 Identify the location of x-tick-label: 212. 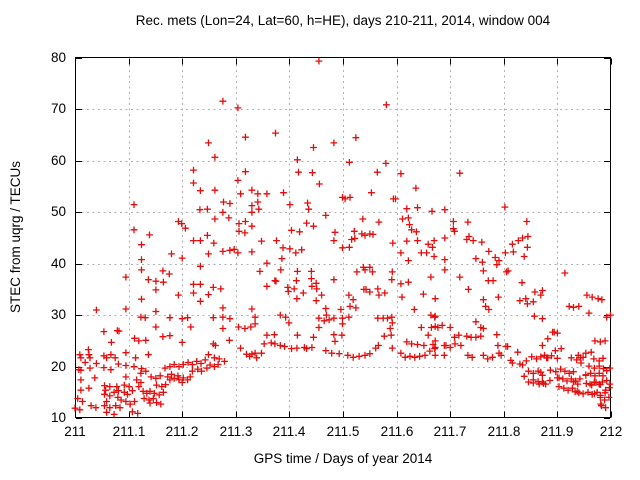
(611, 431).